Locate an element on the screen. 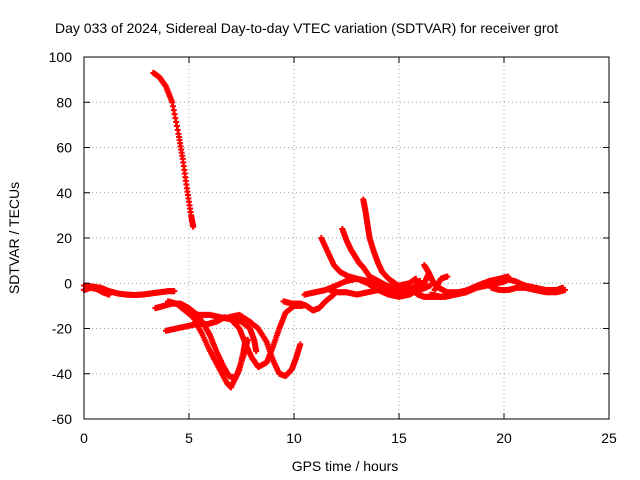 The height and width of the screenshot is (480, 640). y-tick-label: 40 is located at coordinates (64, 193).